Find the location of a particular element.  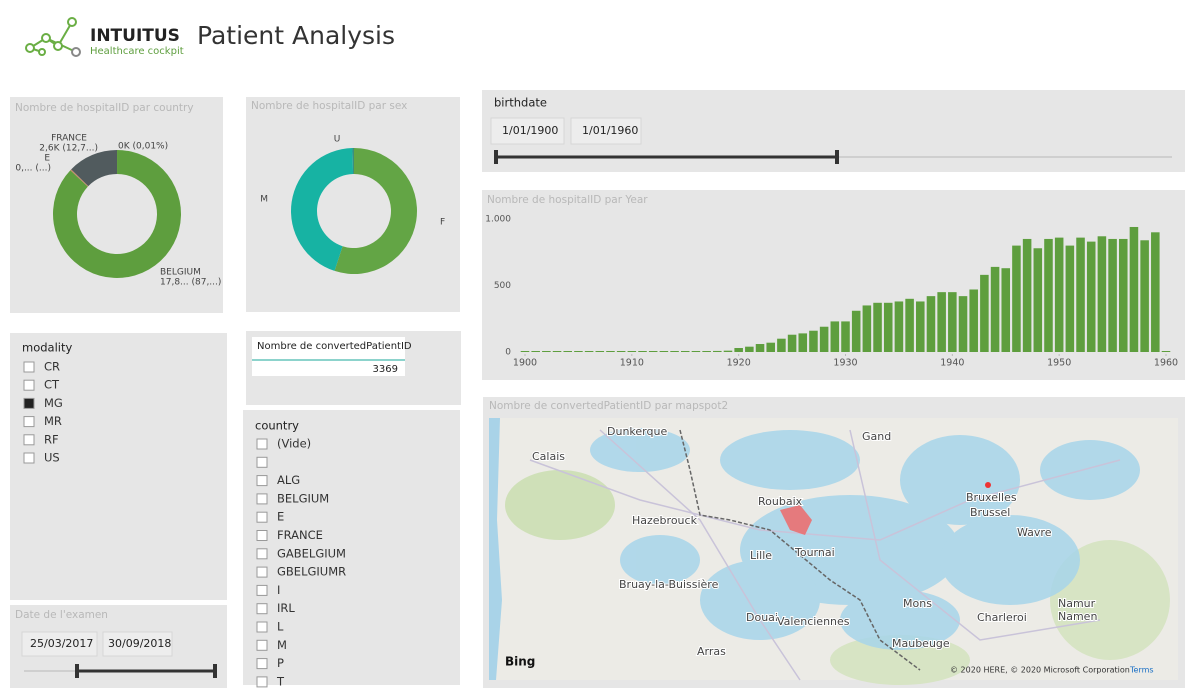

slicer-title: Date de l'examen is located at coordinates (61, 615).